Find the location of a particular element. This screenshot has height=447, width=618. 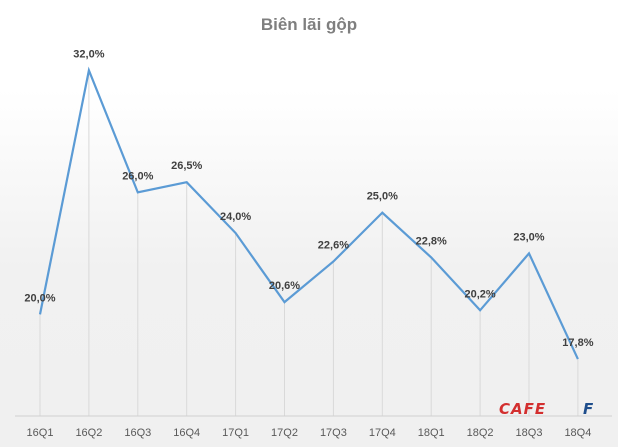

data-label: 26,5% is located at coordinates (186, 166).